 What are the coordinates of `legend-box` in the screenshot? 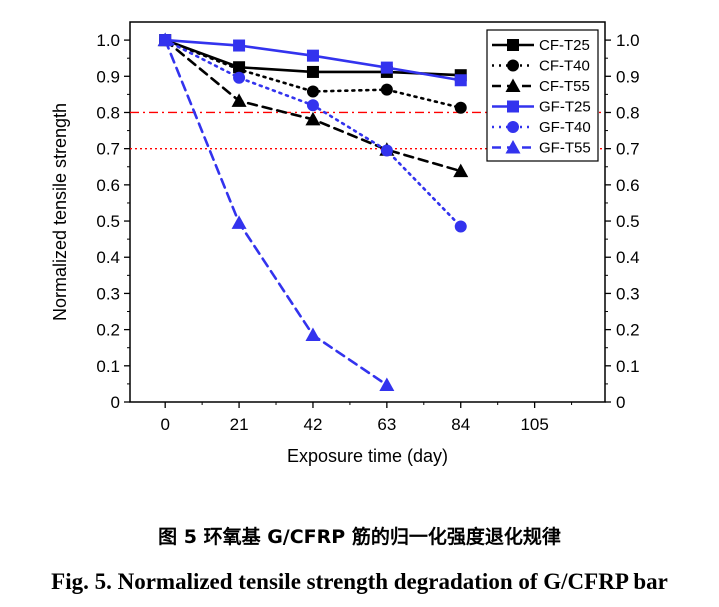 It's located at (542, 95).